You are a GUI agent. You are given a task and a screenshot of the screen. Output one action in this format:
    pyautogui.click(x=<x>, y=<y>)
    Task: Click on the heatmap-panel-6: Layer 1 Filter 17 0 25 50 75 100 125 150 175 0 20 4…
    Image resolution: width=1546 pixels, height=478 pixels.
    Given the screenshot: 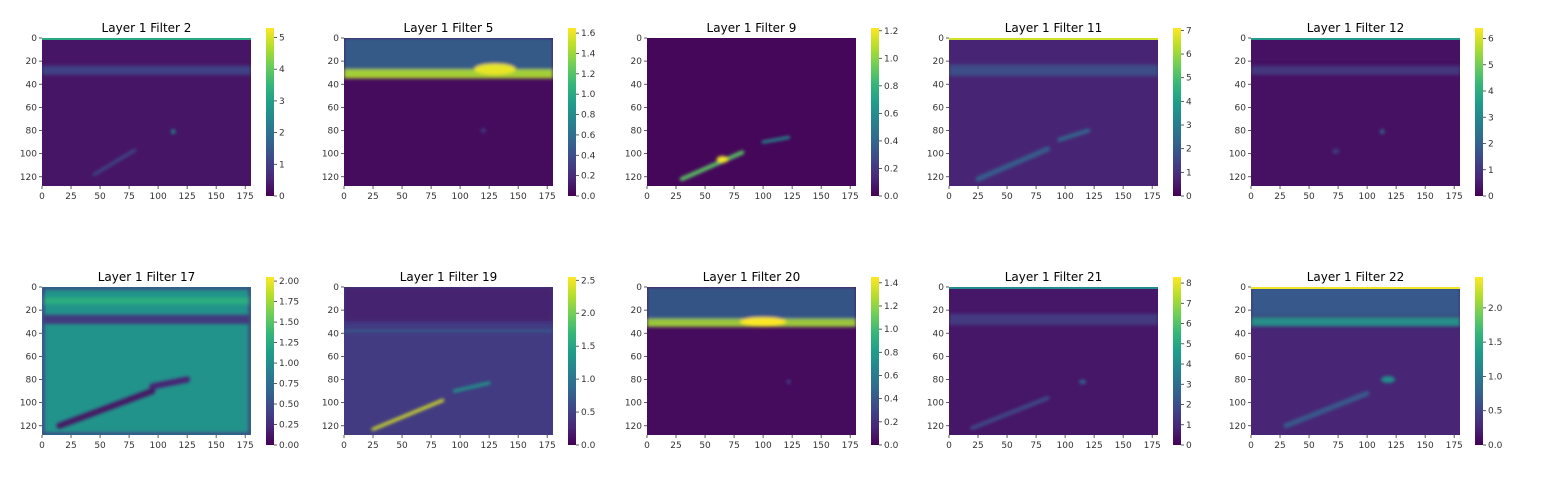 What is the action you would take?
    pyautogui.click(x=160, y=360)
    